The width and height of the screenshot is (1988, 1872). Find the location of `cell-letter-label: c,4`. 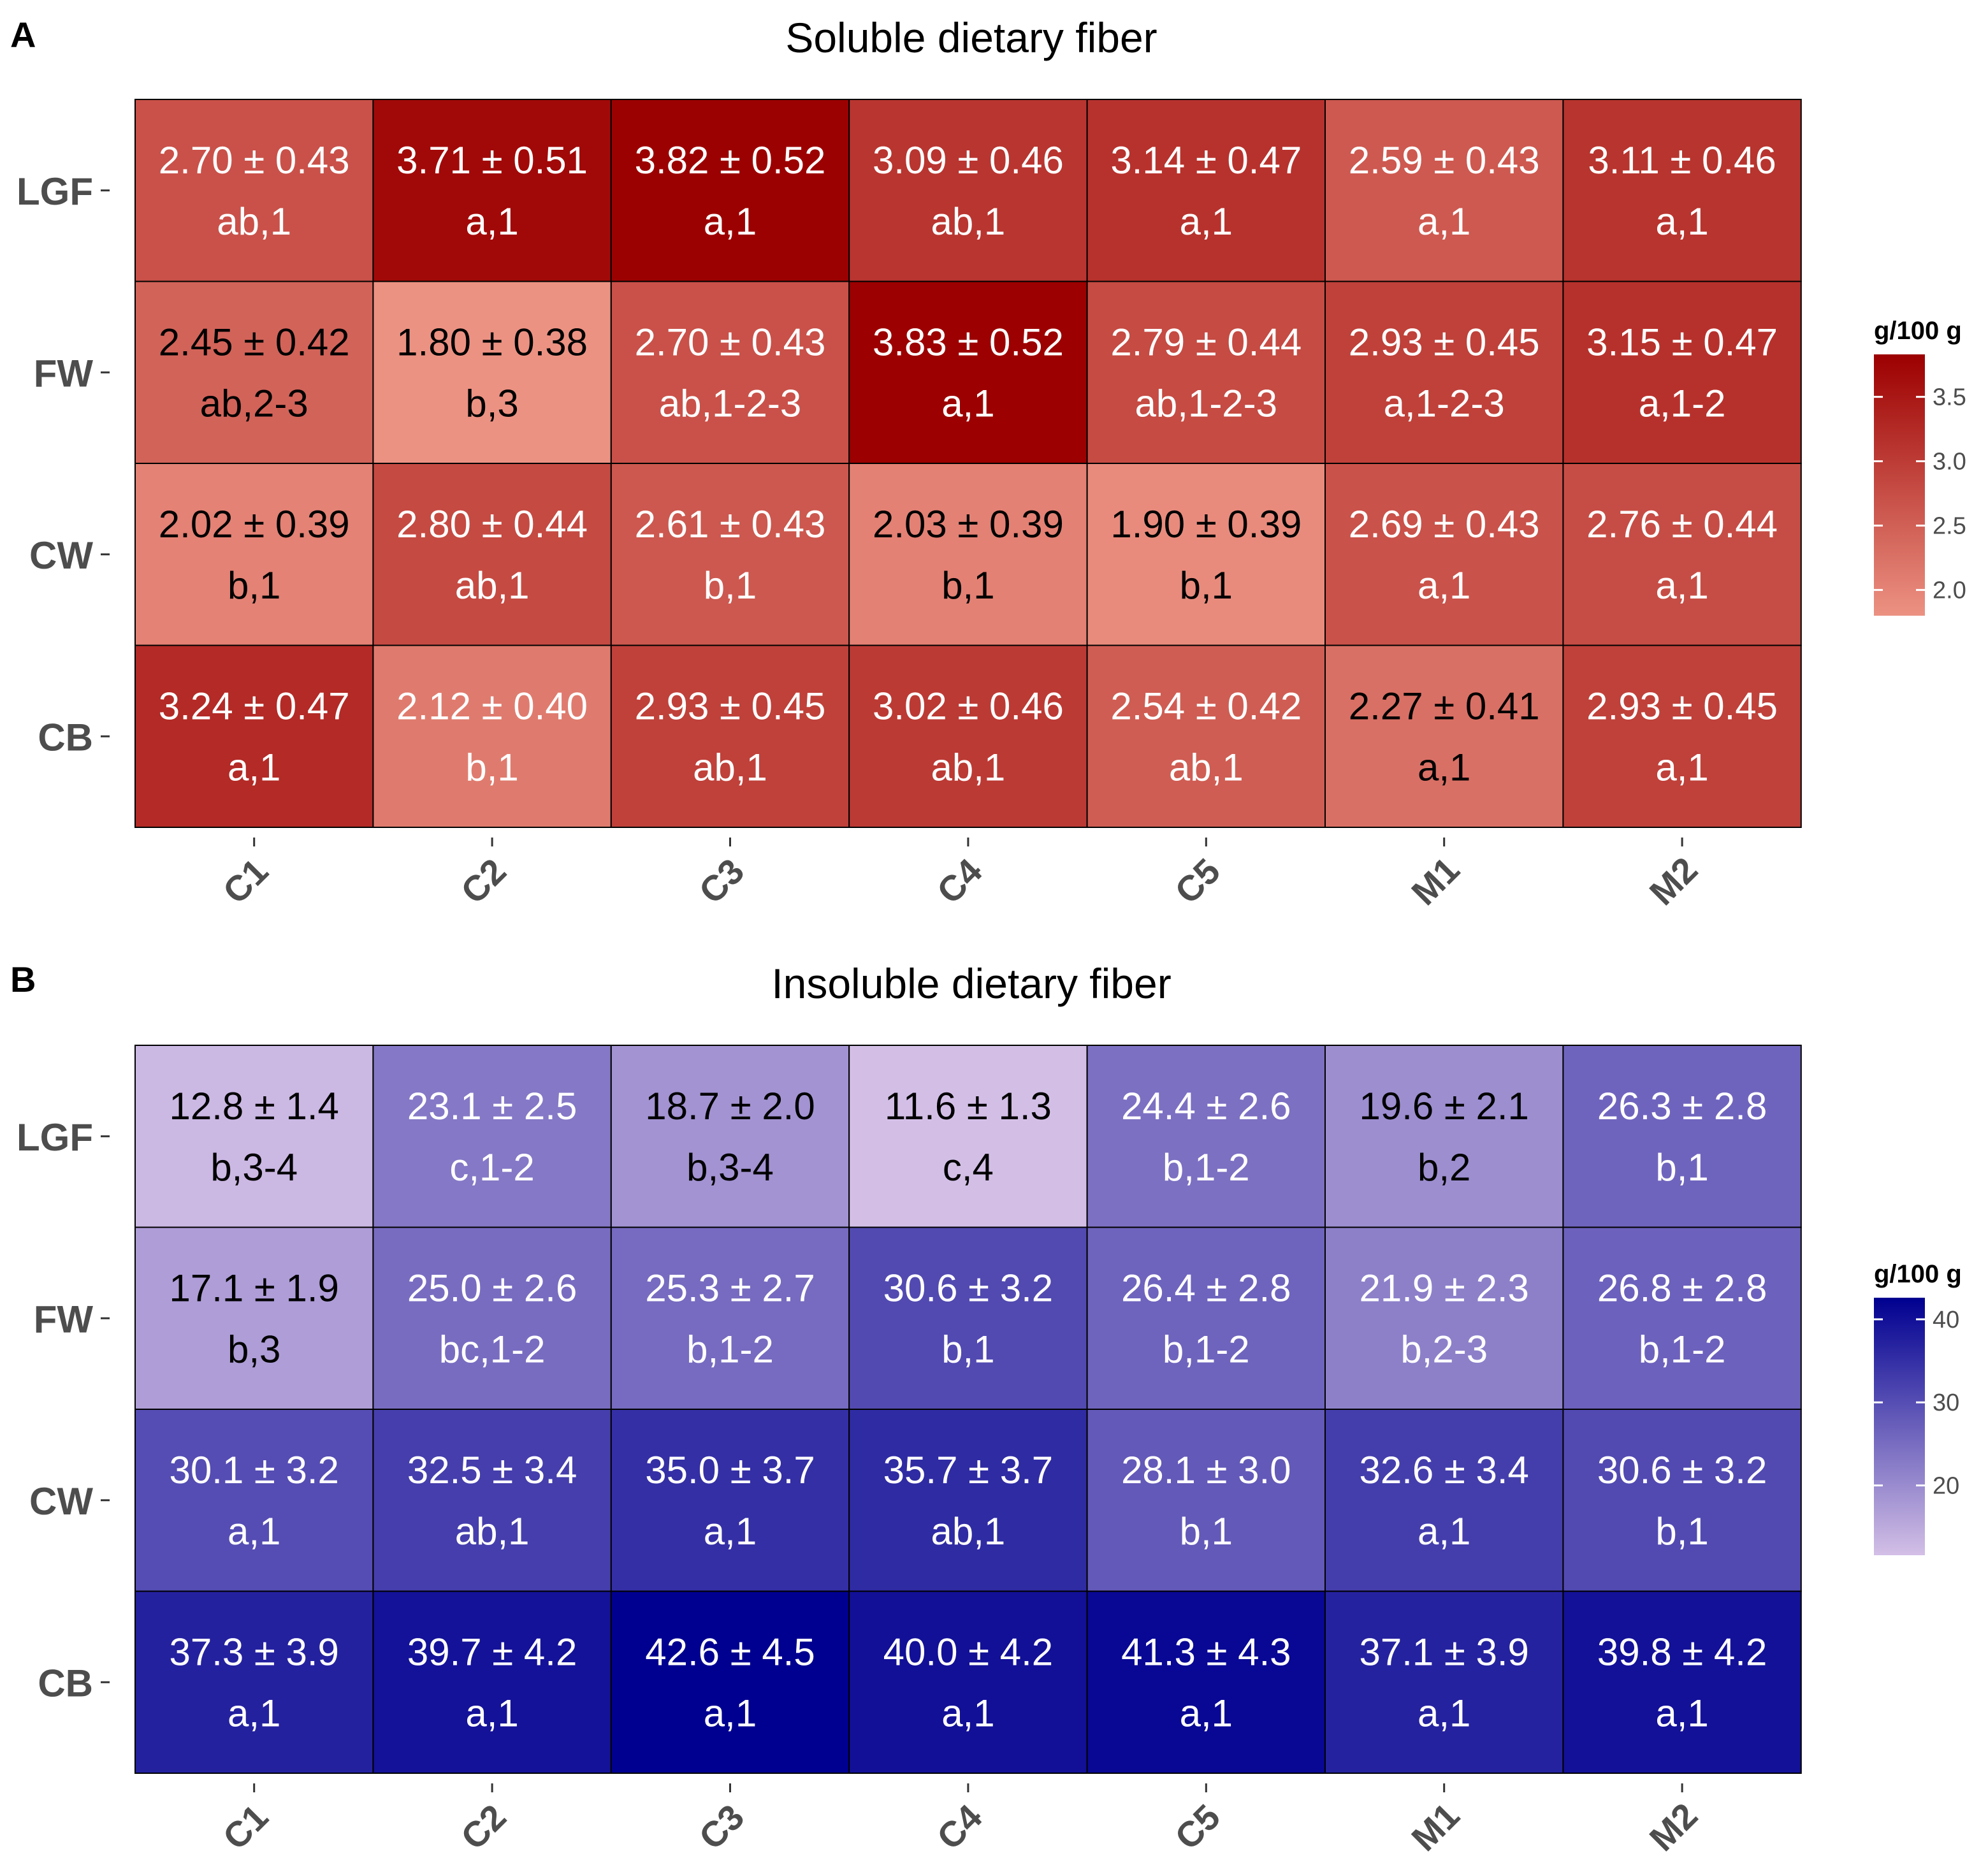

cell-letter-label: c,4 is located at coordinates (968, 1167).